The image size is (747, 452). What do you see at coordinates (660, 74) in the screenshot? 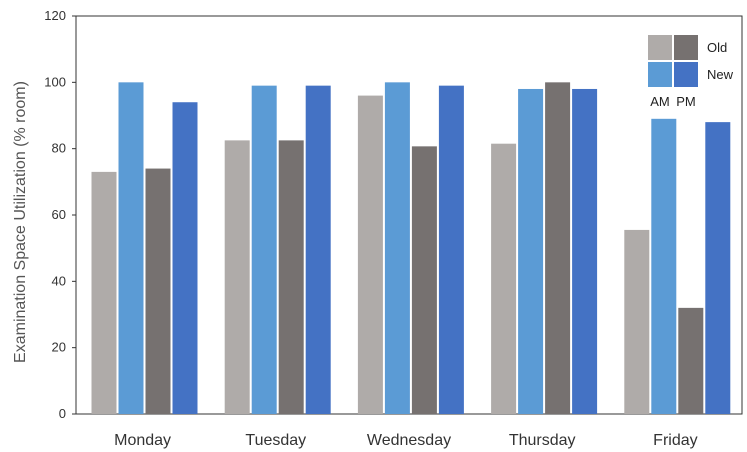
I see `legend-swatch-new-am` at bounding box center [660, 74].